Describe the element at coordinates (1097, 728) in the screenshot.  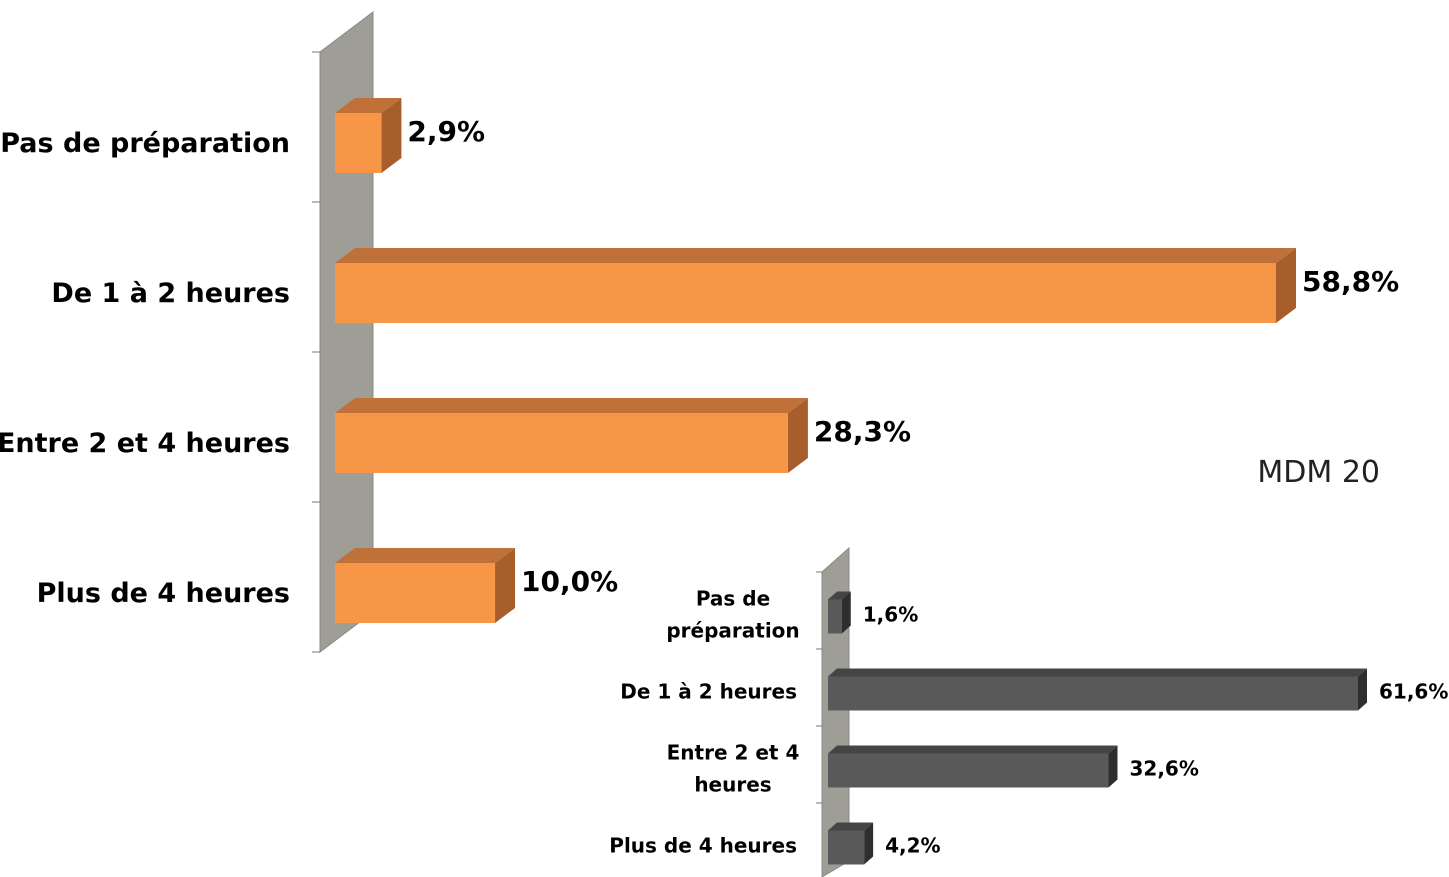
I see `bars` at that location.